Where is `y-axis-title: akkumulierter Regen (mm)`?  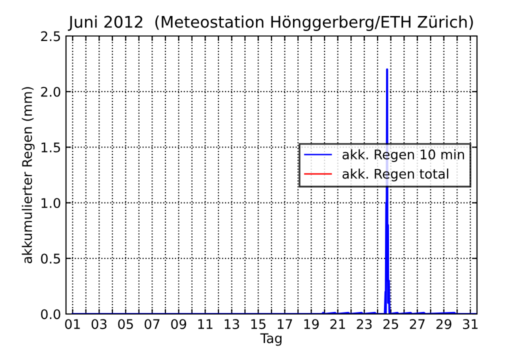 y-axis-title: akkumulierter Regen (mm) is located at coordinates (28, 175).